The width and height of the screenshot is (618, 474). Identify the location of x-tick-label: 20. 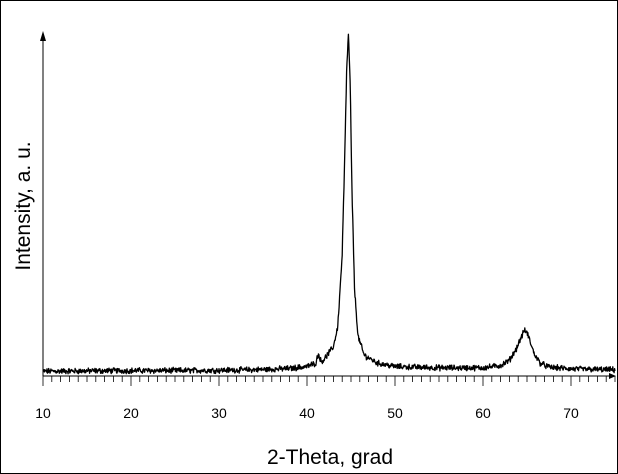
(131, 413).